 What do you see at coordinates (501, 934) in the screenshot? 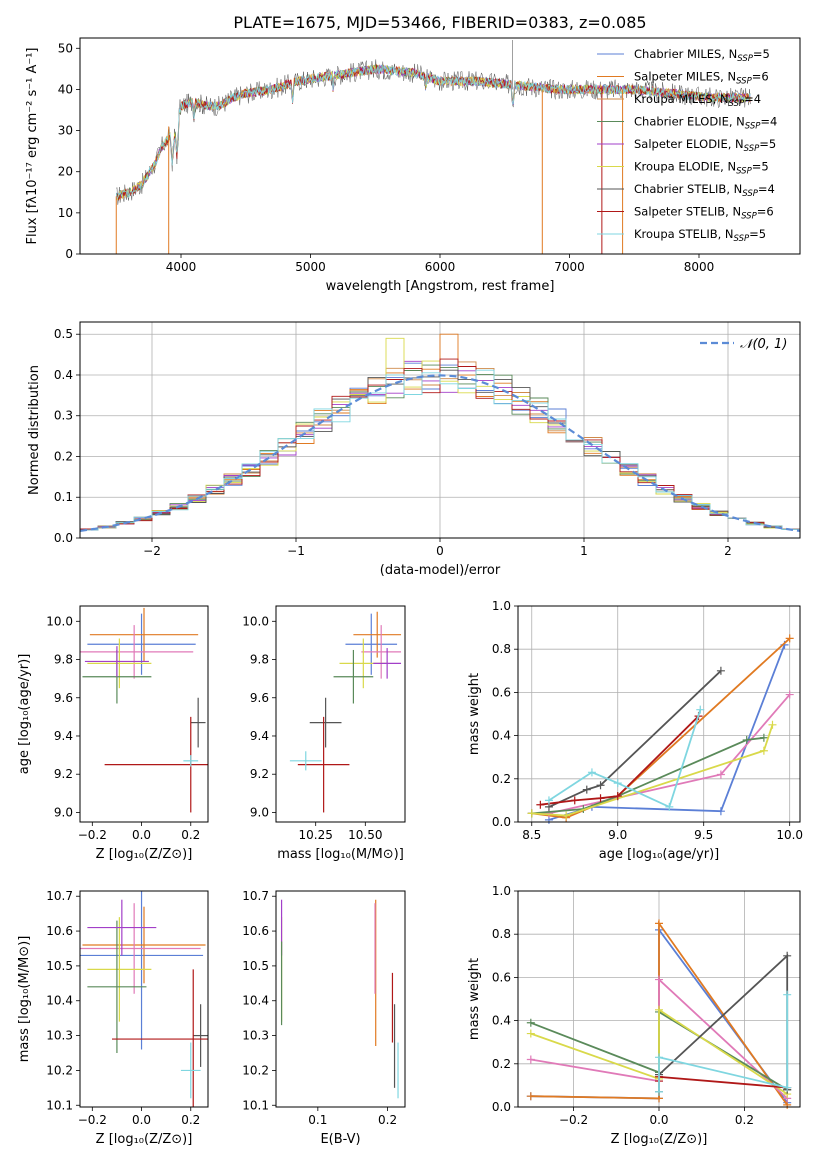
I see `y-tick-label: 0.8` at bounding box center [501, 934].